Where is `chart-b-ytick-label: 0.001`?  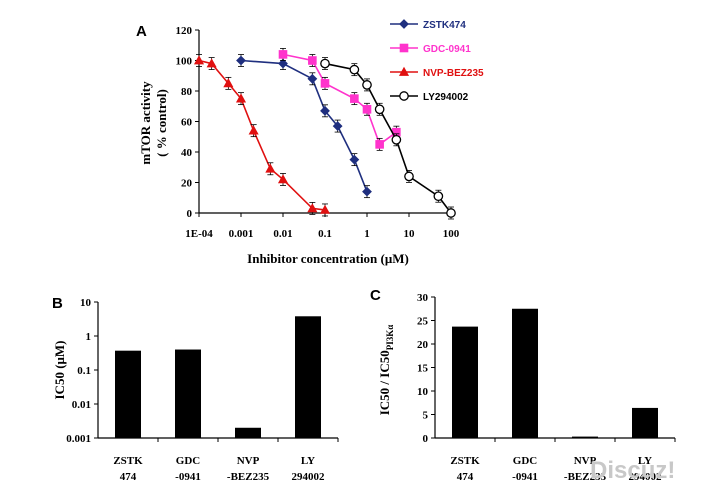 chart-b-ytick-label: 0.001 is located at coordinates (78, 439).